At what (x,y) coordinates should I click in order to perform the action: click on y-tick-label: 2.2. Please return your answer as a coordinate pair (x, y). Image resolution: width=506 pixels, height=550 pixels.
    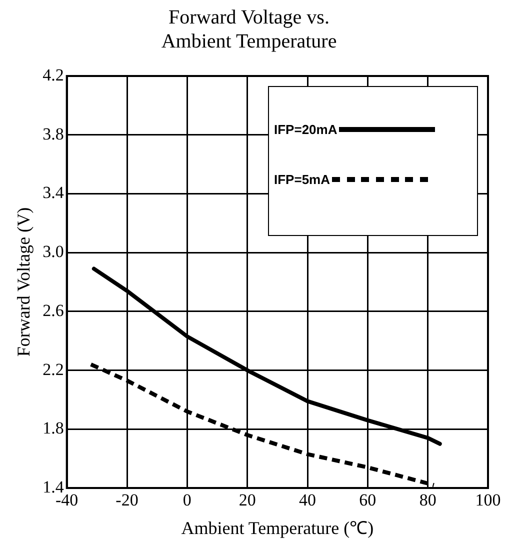
    Looking at the image, I should click on (53, 369).